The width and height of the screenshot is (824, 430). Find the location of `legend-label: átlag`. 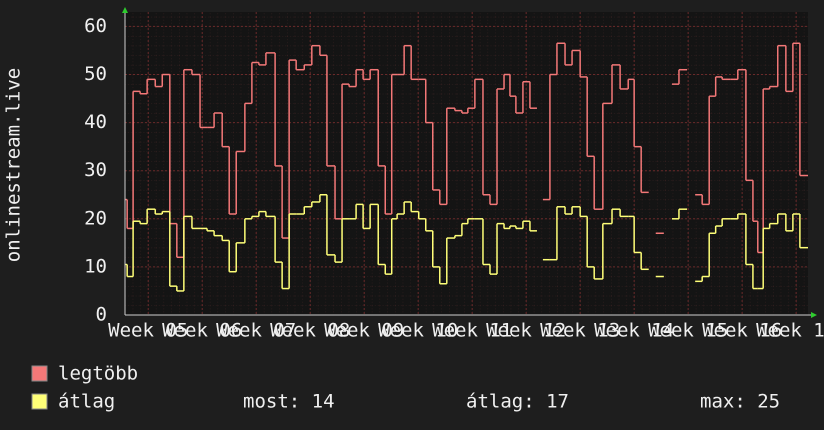

legend-label: átlag is located at coordinates (86, 402).